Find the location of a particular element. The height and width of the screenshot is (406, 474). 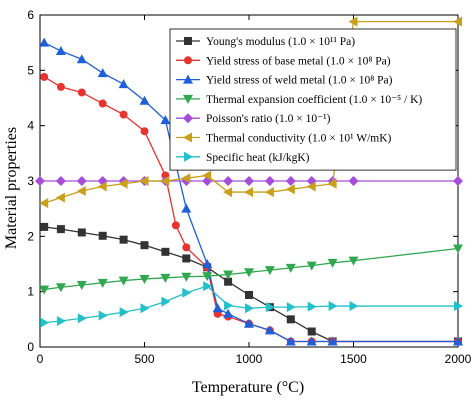

x-axis-title: Temperature (°C) is located at coordinates (248, 387).